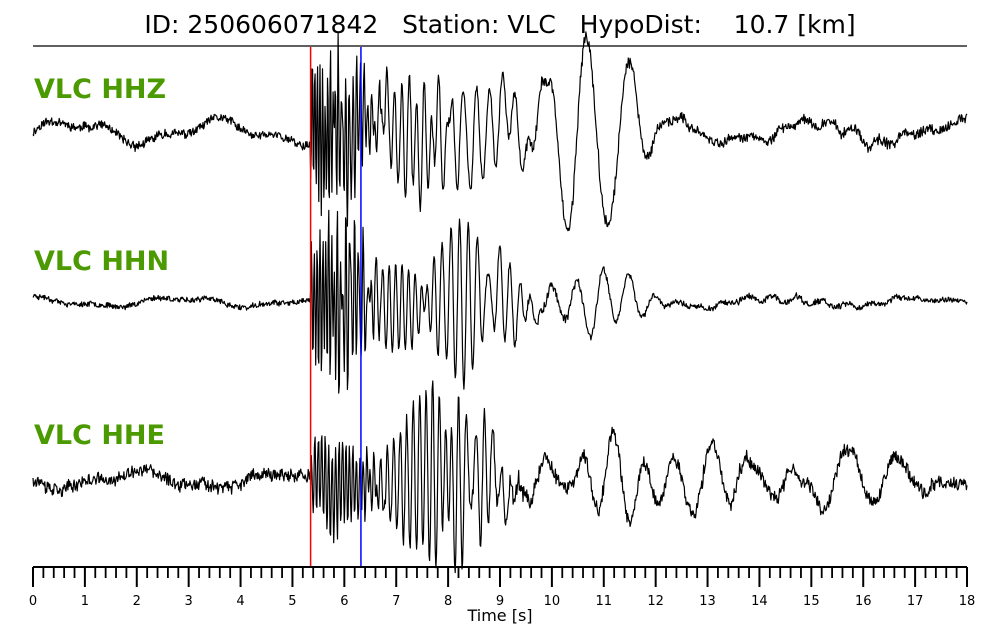 The width and height of the screenshot is (1000, 640). I want to click on x-axis-label: Time [s], so click(500, 615).